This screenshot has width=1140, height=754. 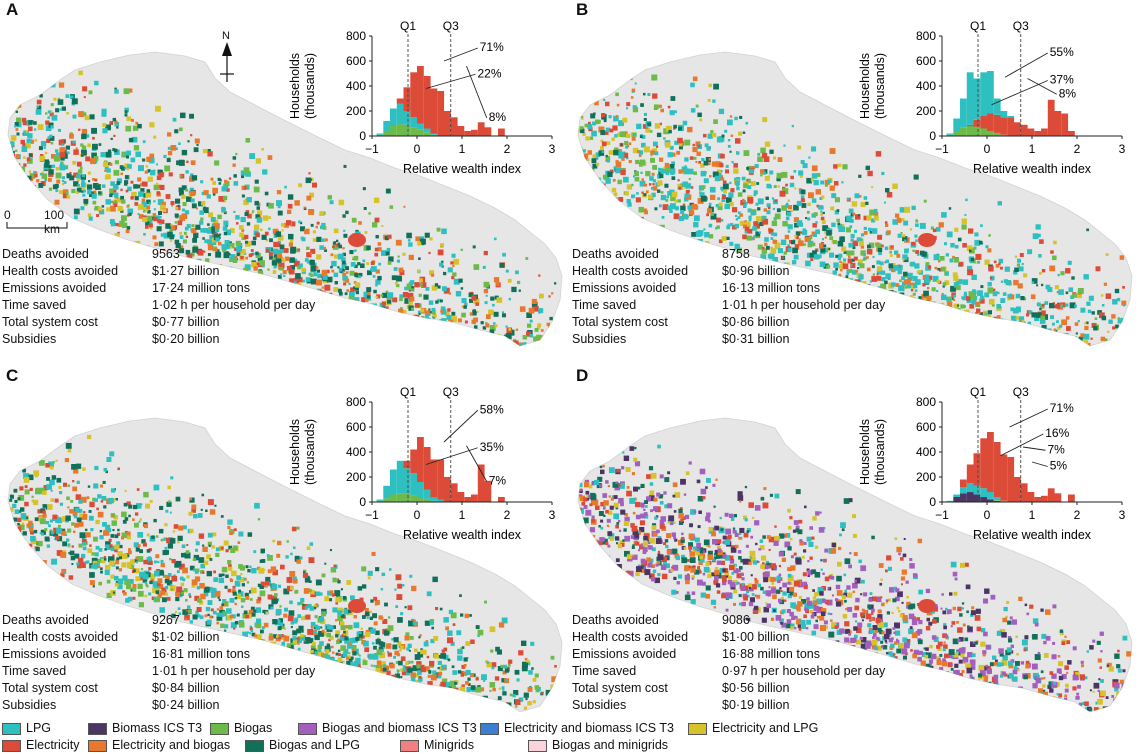 I want to click on annotation-leader, so click(x=1019, y=93).